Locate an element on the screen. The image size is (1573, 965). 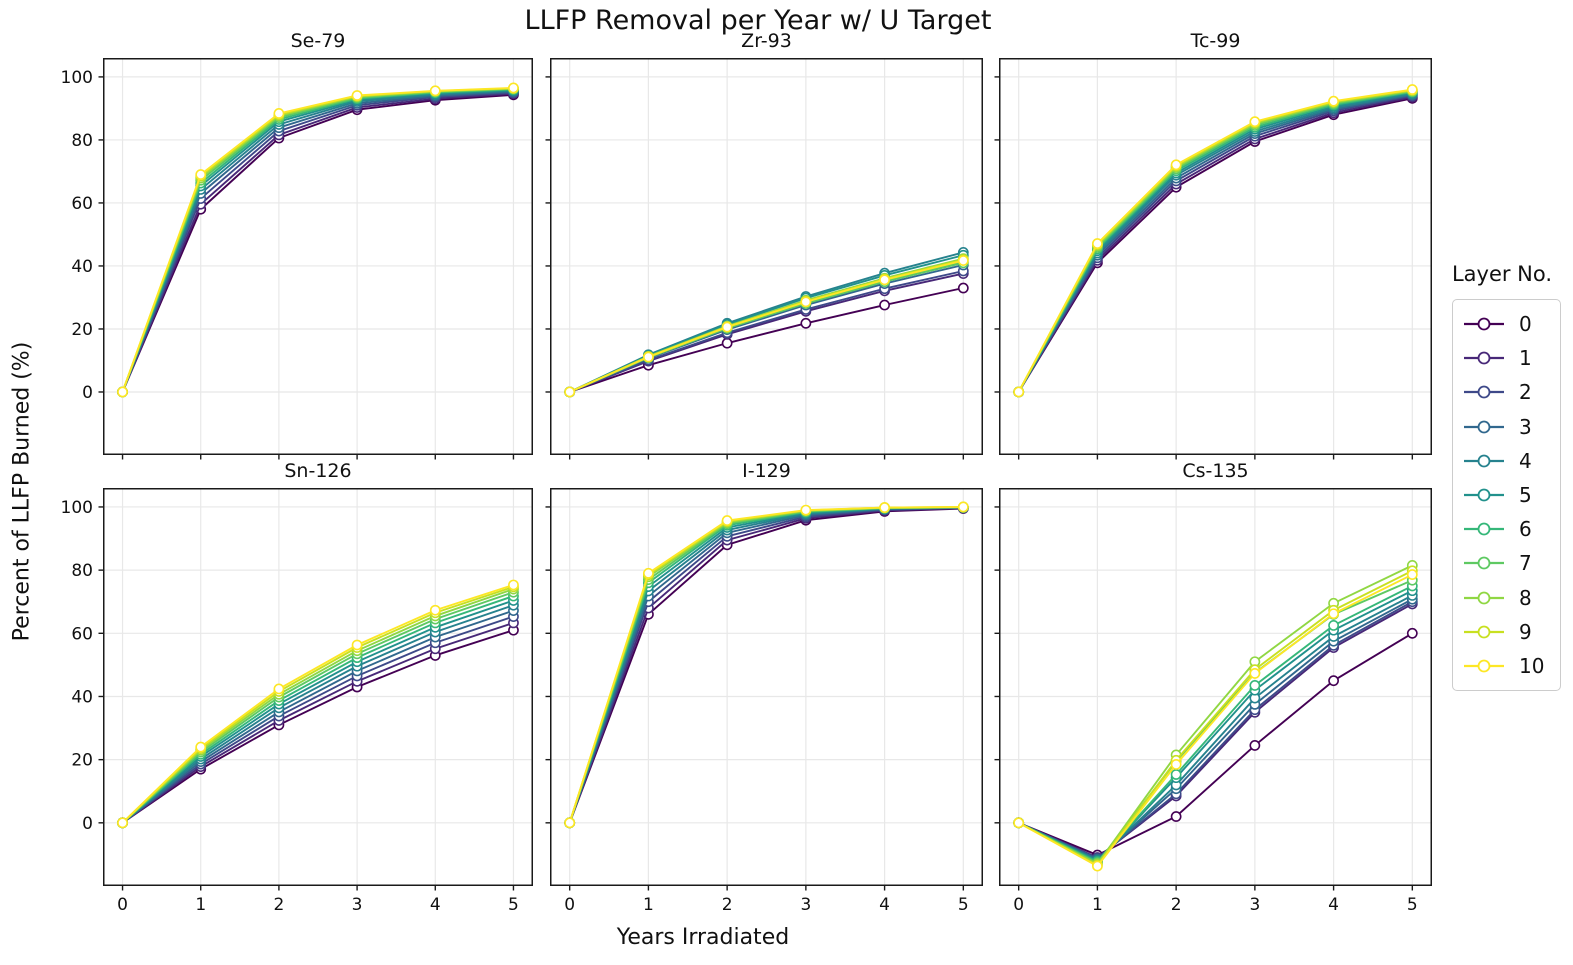
plot-canvas-sn-126: 0 1 2 3 4 5 0 20 40 60 80 100 is located at coordinates (297, 701).